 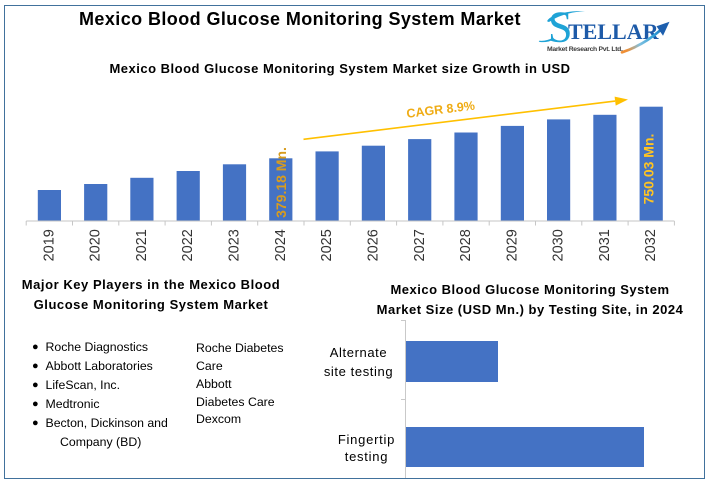 I want to click on svg-text: 2028, so click(x=466, y=245).